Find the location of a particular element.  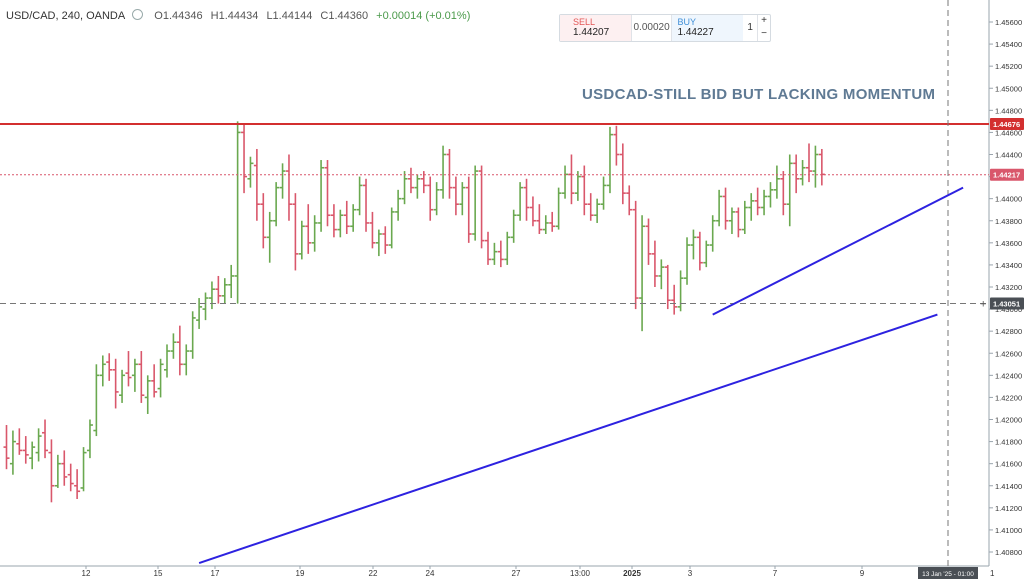

time-tick-label: 12 is located at coordinates (86, 573).